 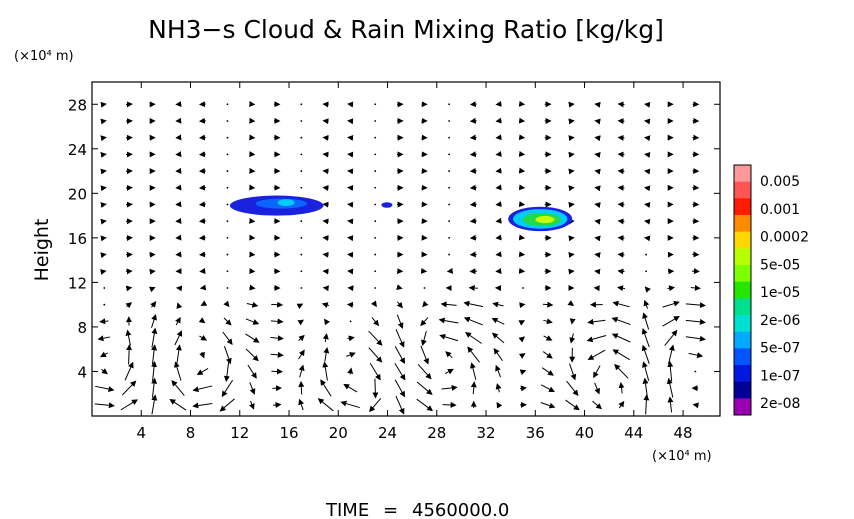 What do you see at coordinates (780, 265) in the screenshot?
I see `colorbar-label: 5e-05` at bounding box center [780, 265].